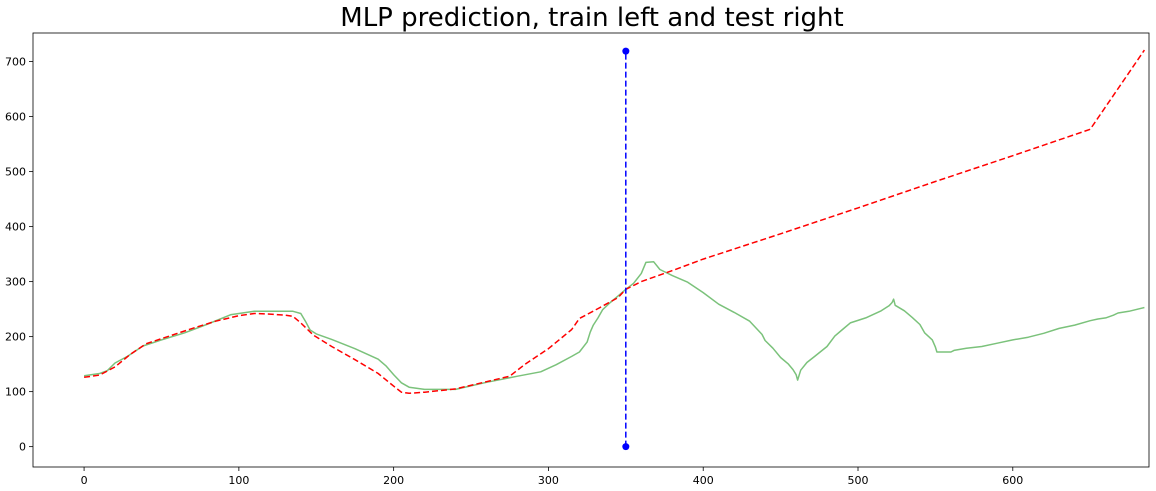 The image size is (1156, 491). I want to click on x-tick-label: 500, so click(858, 480).